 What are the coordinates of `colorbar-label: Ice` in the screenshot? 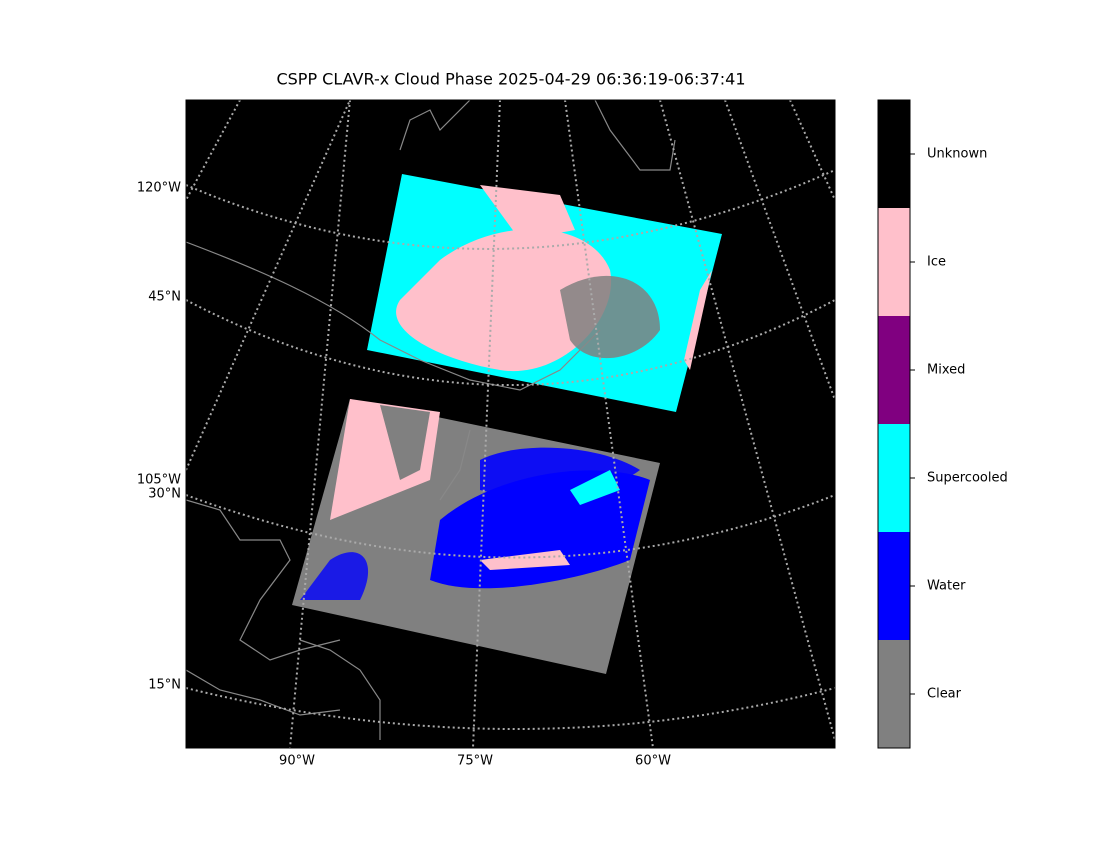 It's located at (936, 262).